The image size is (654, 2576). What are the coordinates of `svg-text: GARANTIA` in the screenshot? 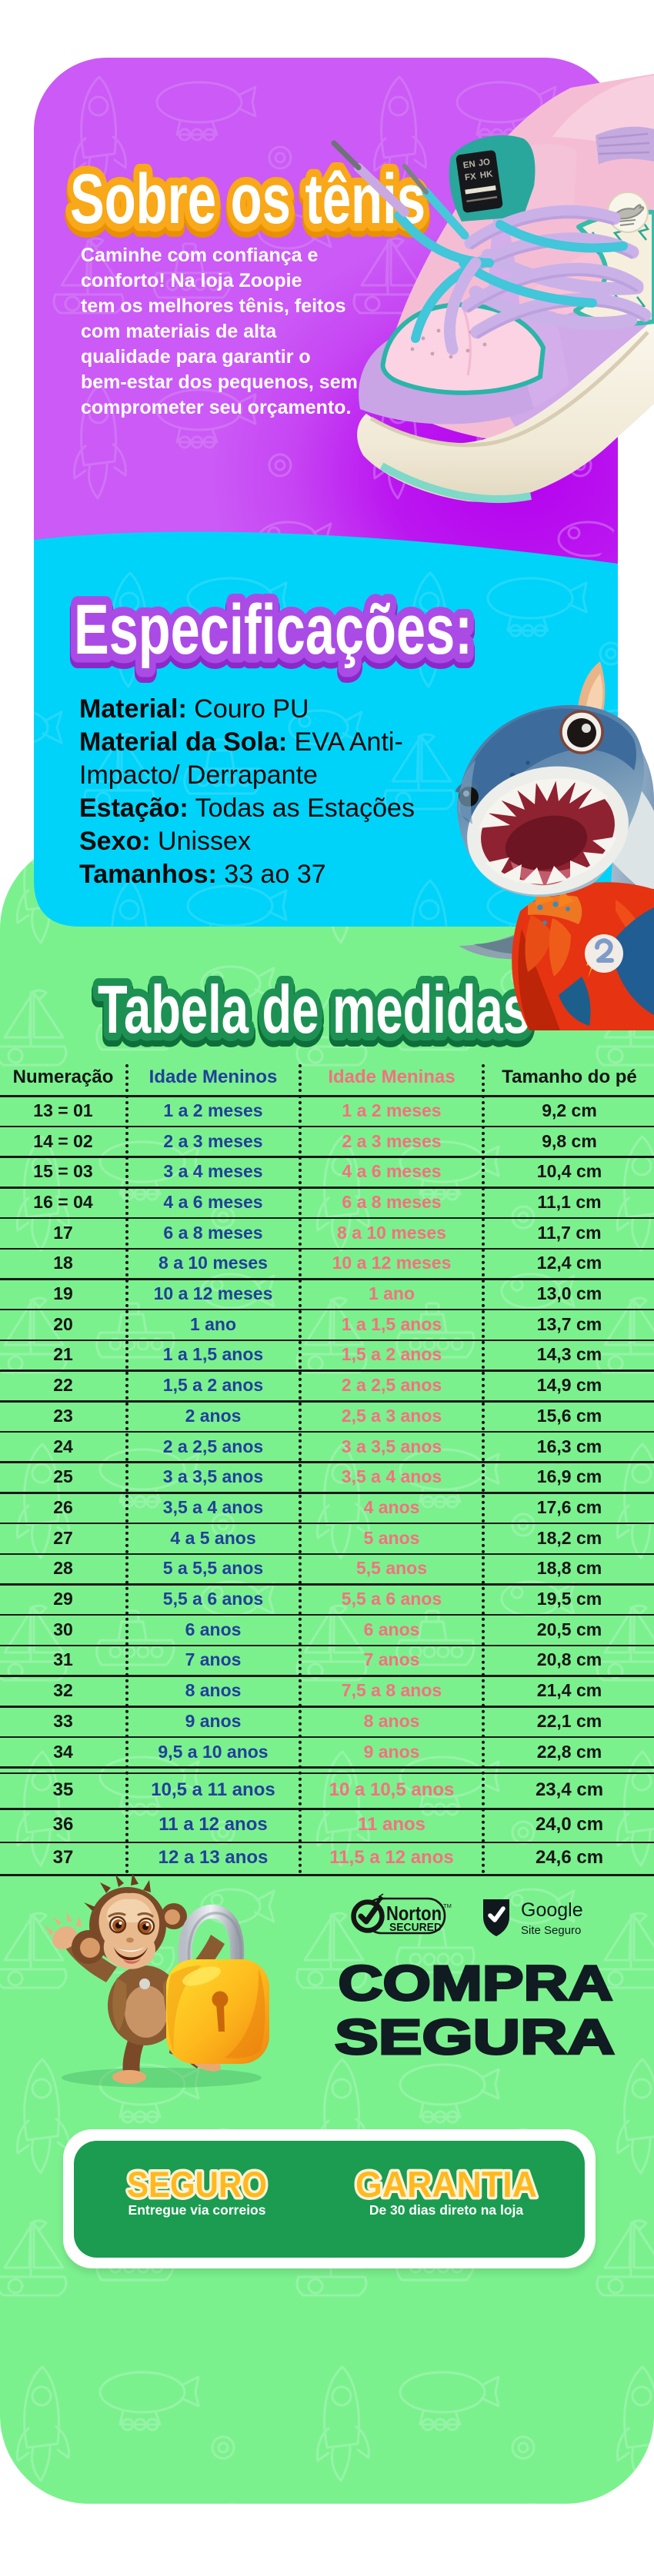 It's located at (446, 2185).